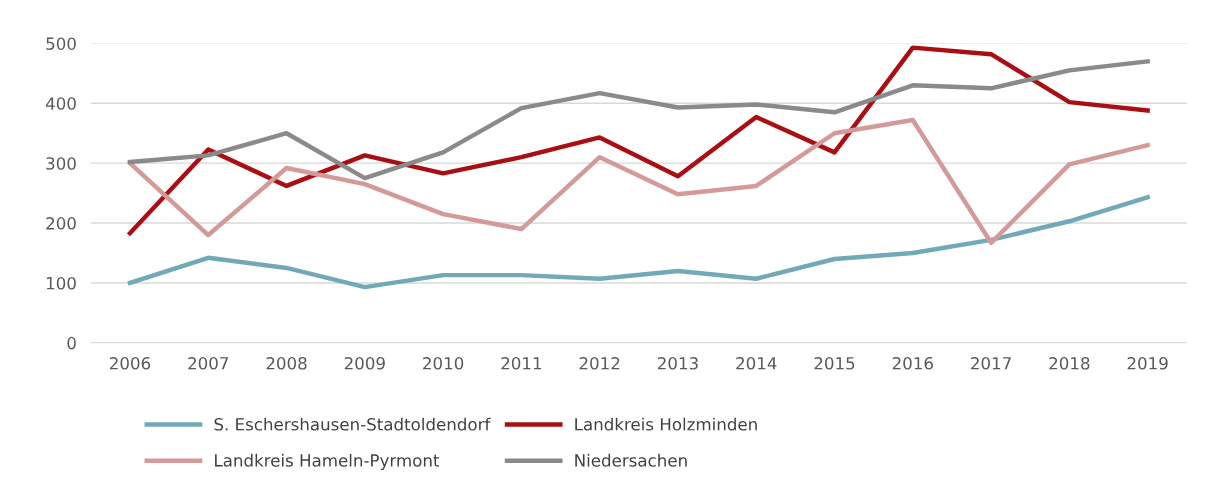  I want to click on x-tick-label: 2018, so click(1069, 363).